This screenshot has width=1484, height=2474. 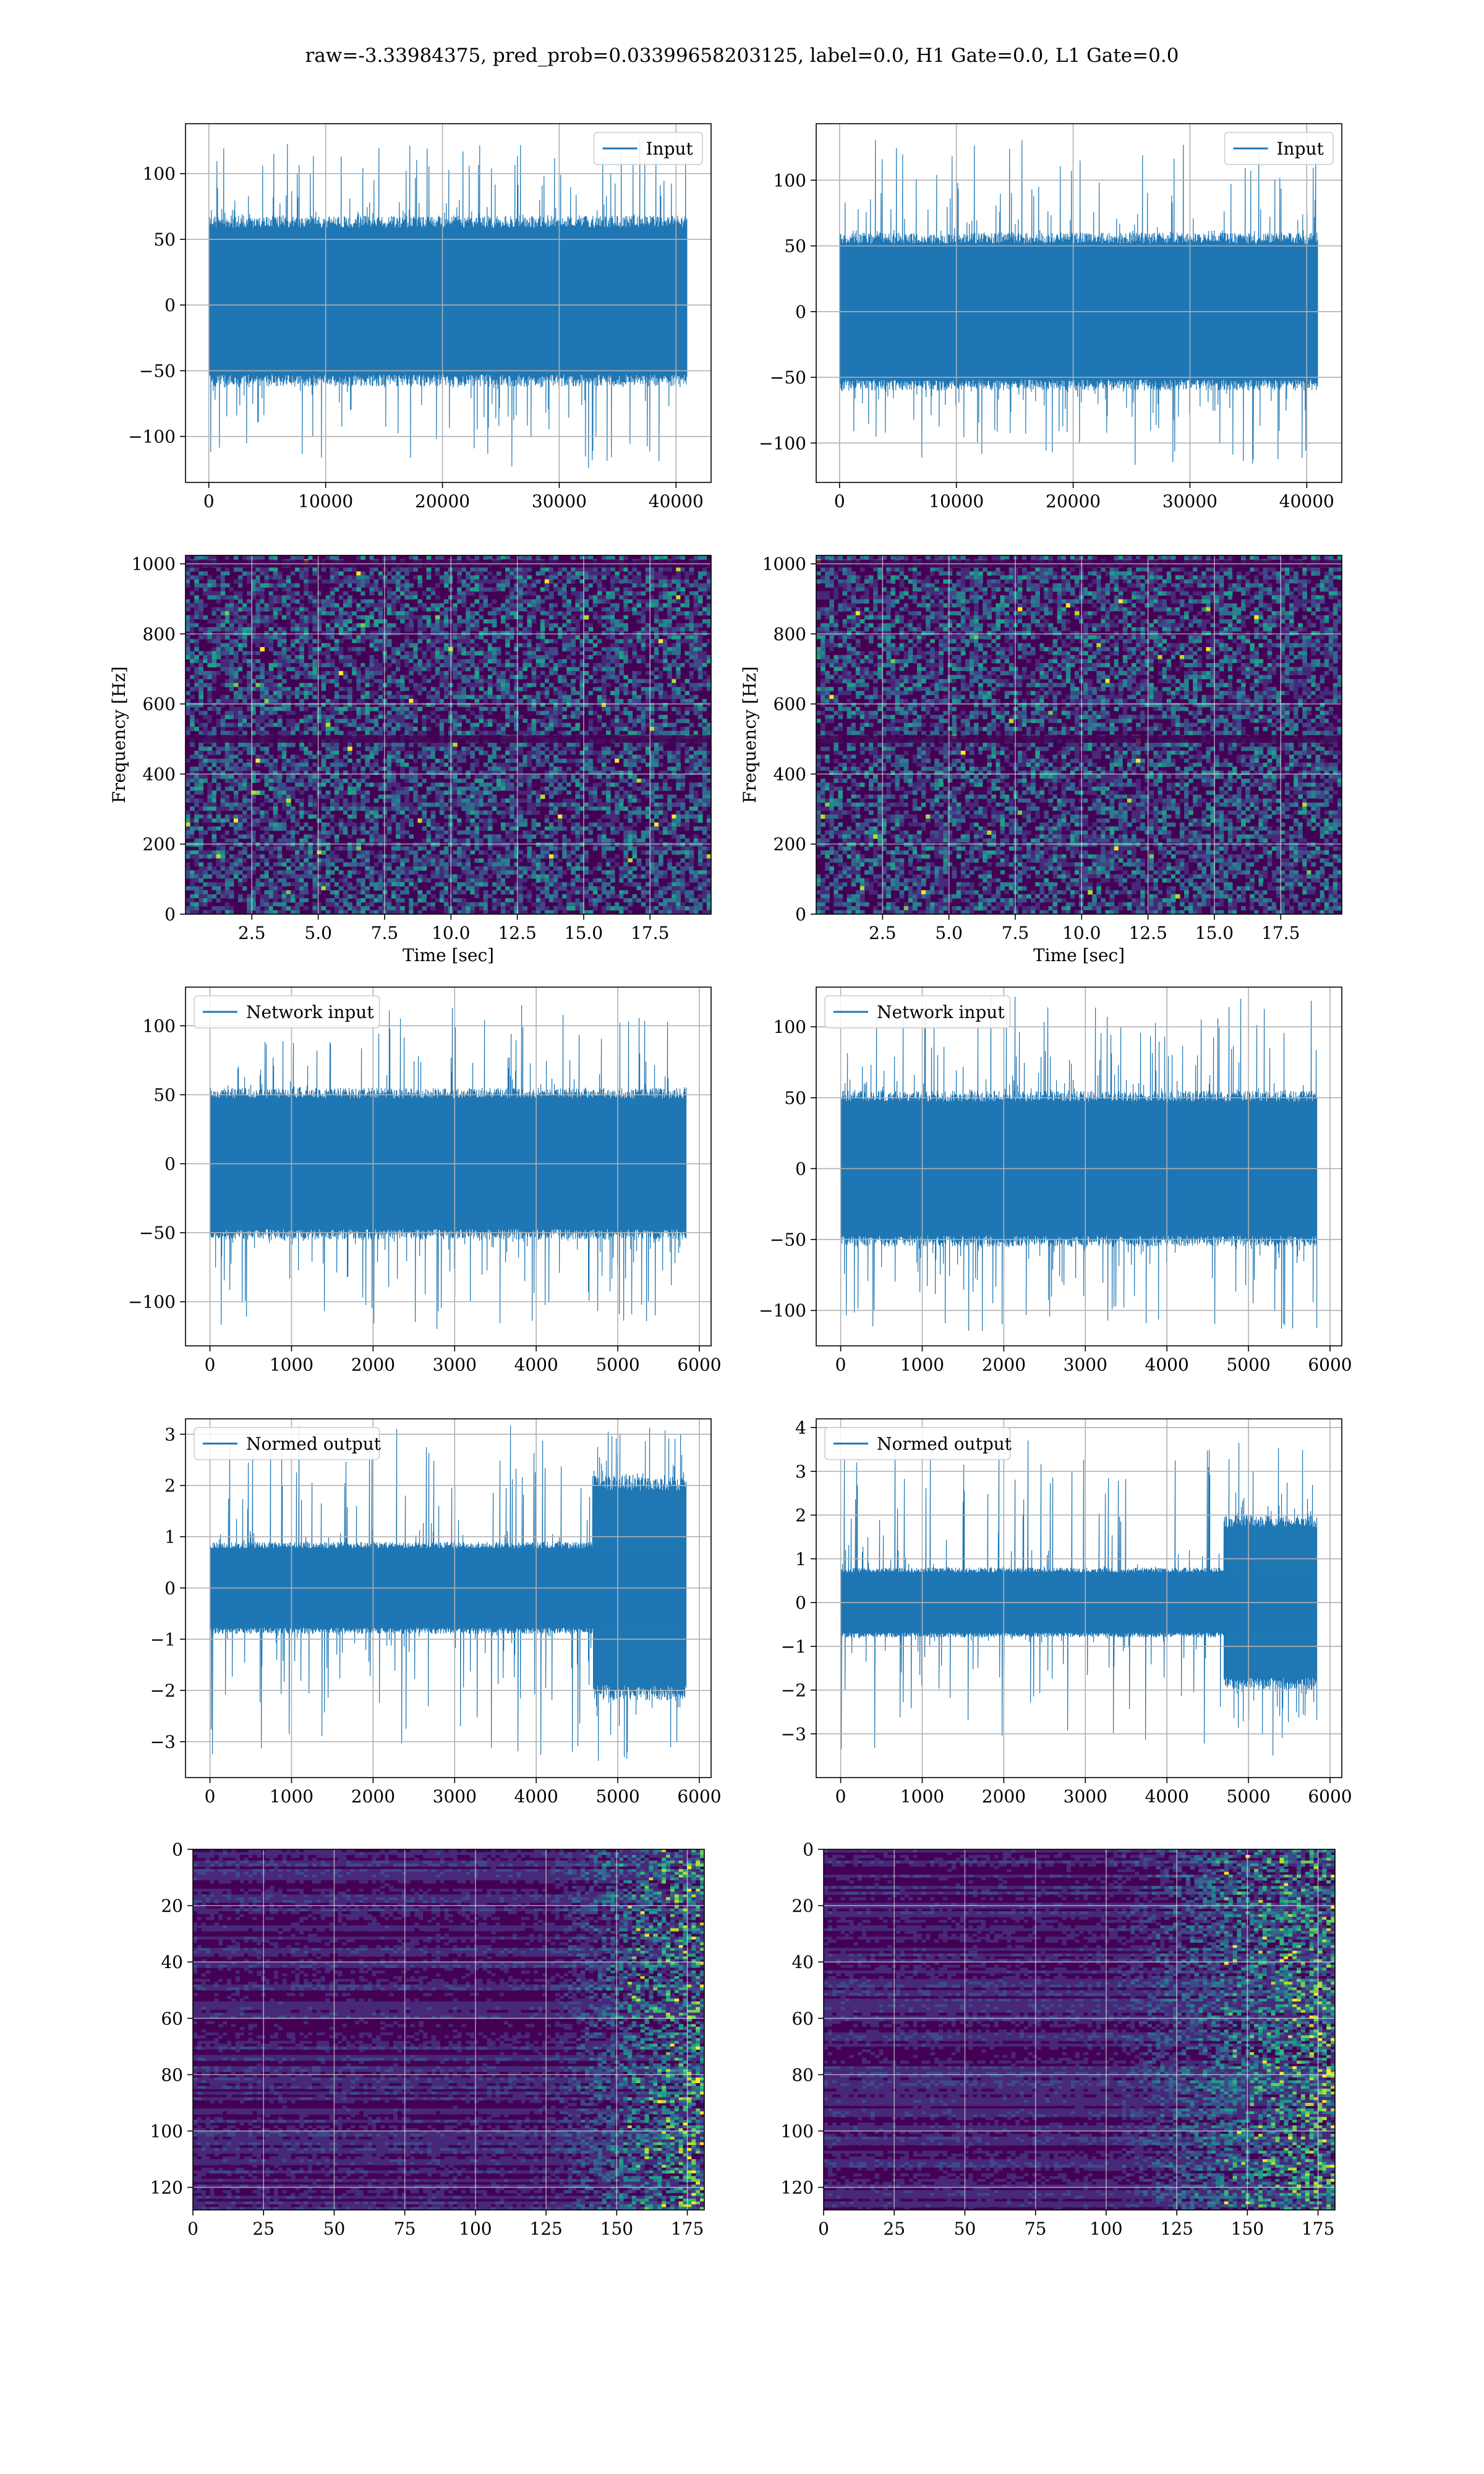 What do you see at coordinates (373, 1365) in the screenshot?
I see `x-tick-label: 2000` at bounding box center [373, 1365].